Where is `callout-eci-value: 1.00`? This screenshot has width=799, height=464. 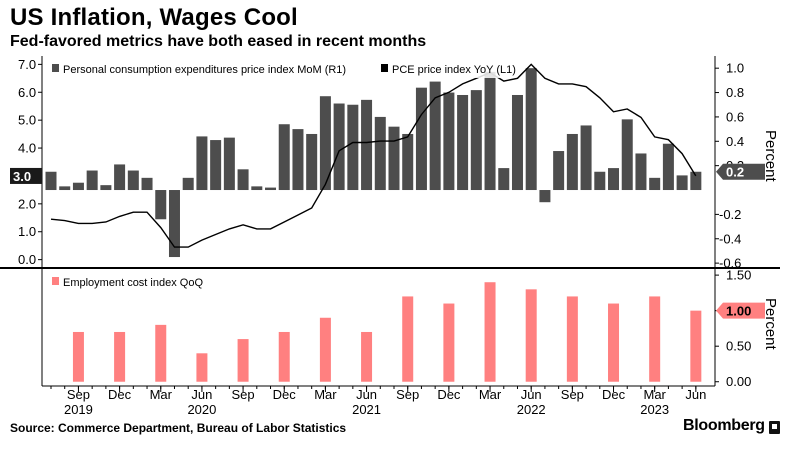 callout-eci-value: 1.00 is located at coordinates (738, 311).